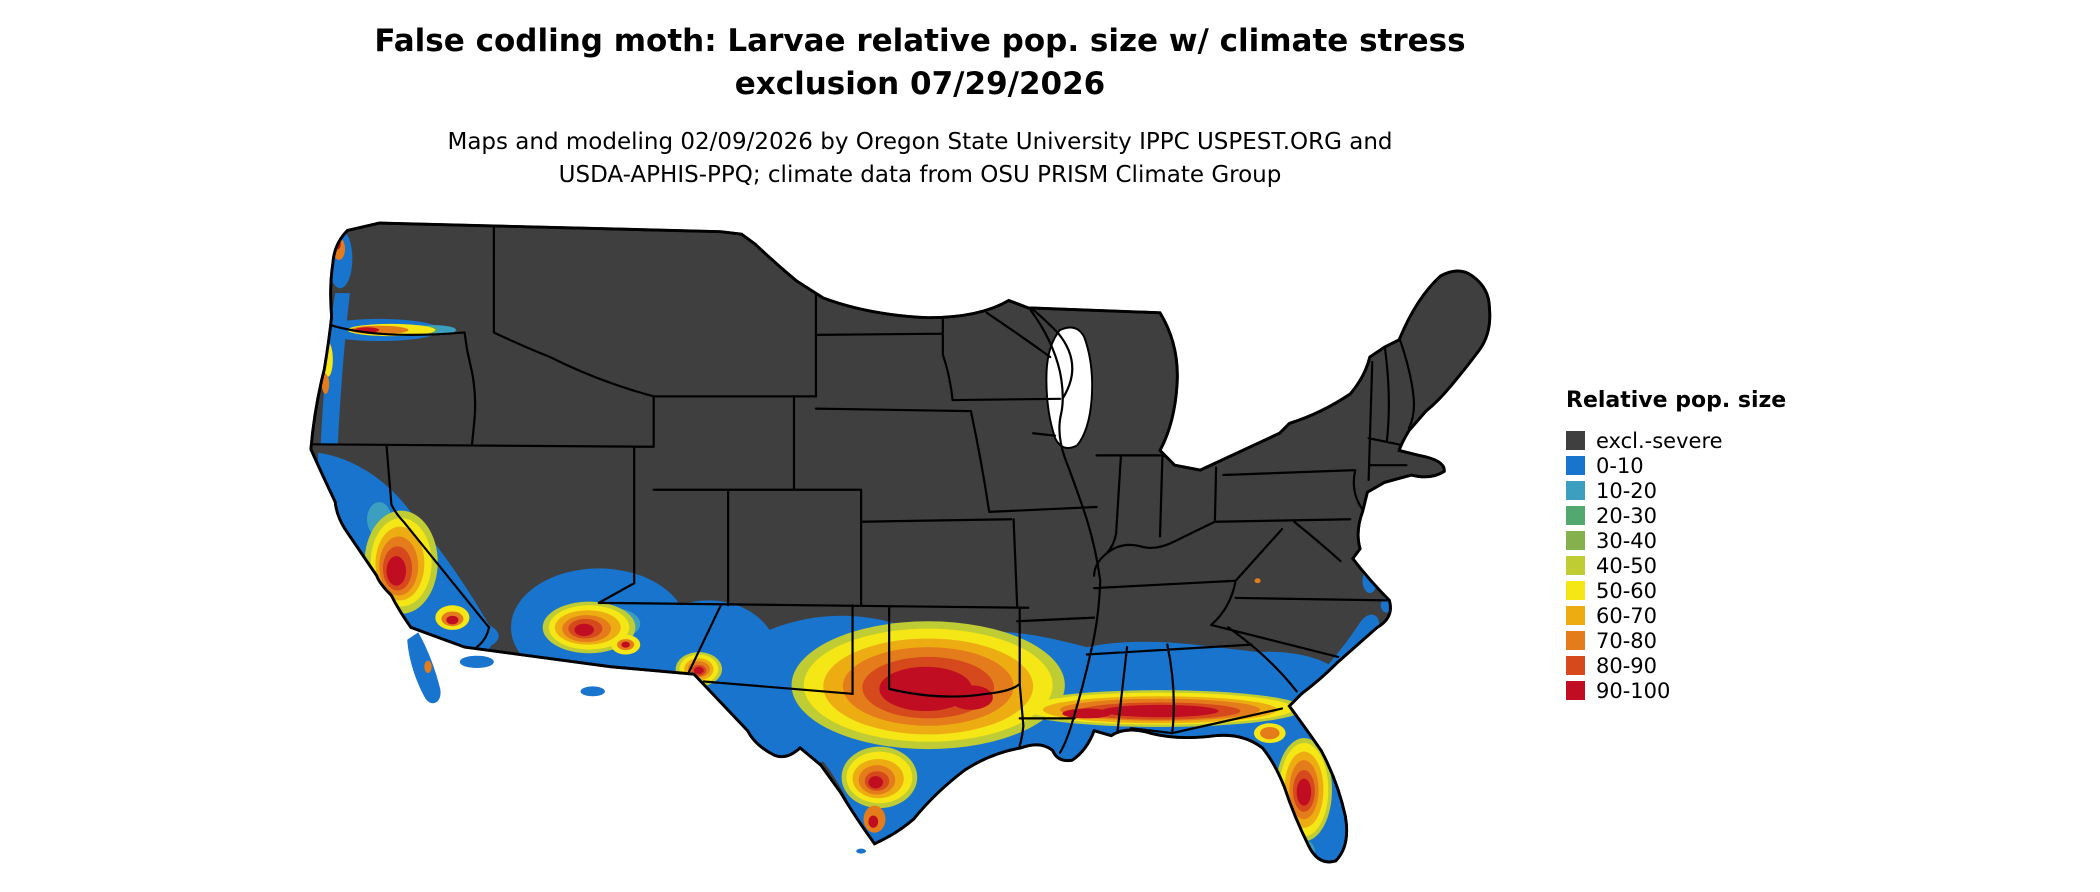 The height and width of the screenshot is (892, 2100). Describe the element at coordinates (1676, 515) in the screenshot. I see `legend-item: 20-30` at that location.